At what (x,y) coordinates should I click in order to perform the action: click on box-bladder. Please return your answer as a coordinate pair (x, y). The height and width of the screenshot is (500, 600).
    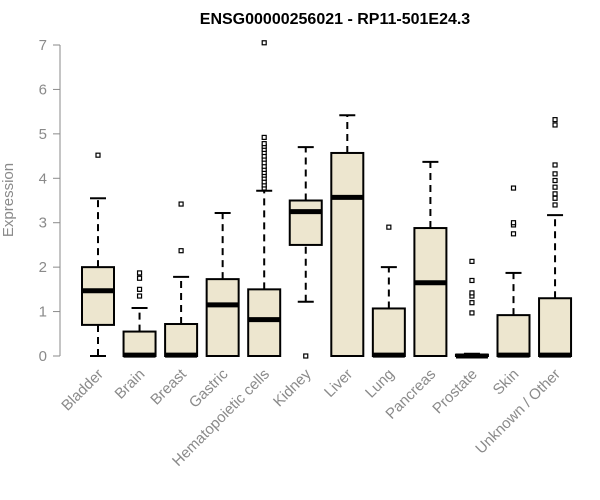
    Looking at the image, I should click on (98, 254).